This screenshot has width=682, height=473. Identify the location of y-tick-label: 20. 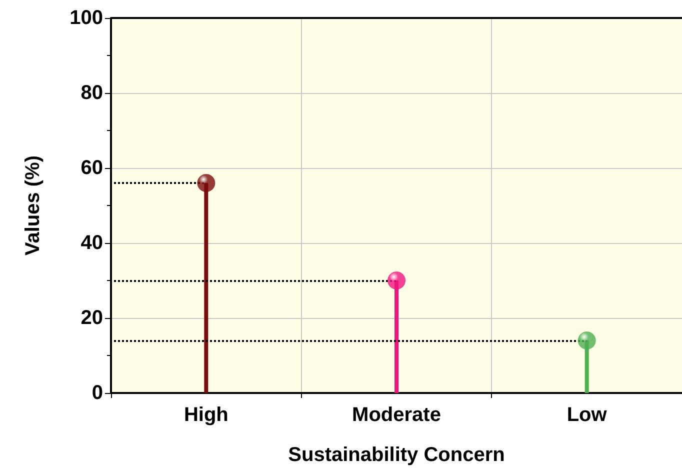
(91, 318).